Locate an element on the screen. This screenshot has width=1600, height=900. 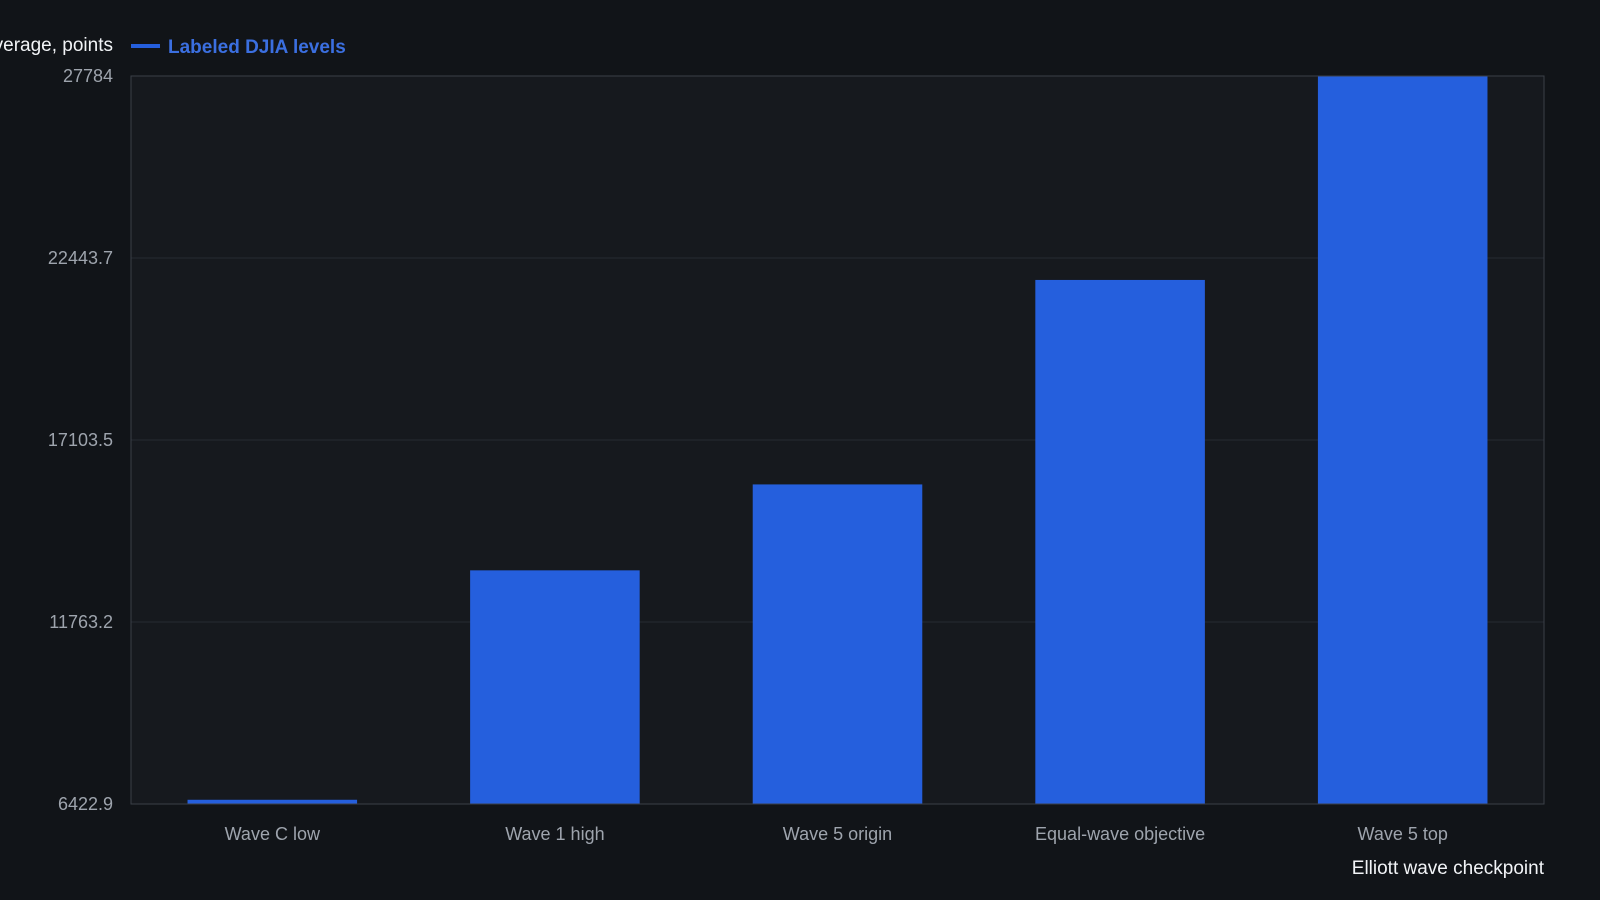
y-tick-label: 22443.7 is located at coordinates (80, 258).